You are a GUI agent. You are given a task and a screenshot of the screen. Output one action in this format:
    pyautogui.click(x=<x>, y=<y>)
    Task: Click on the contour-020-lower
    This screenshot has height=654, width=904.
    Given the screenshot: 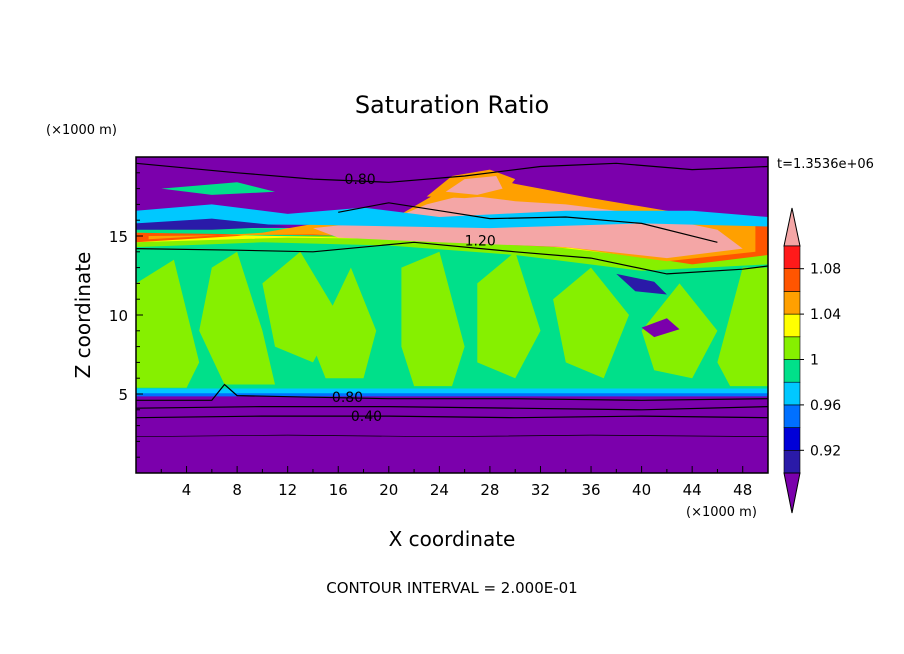 What is the action you would take?
    pyautogui.click(x=452, y=436)
    